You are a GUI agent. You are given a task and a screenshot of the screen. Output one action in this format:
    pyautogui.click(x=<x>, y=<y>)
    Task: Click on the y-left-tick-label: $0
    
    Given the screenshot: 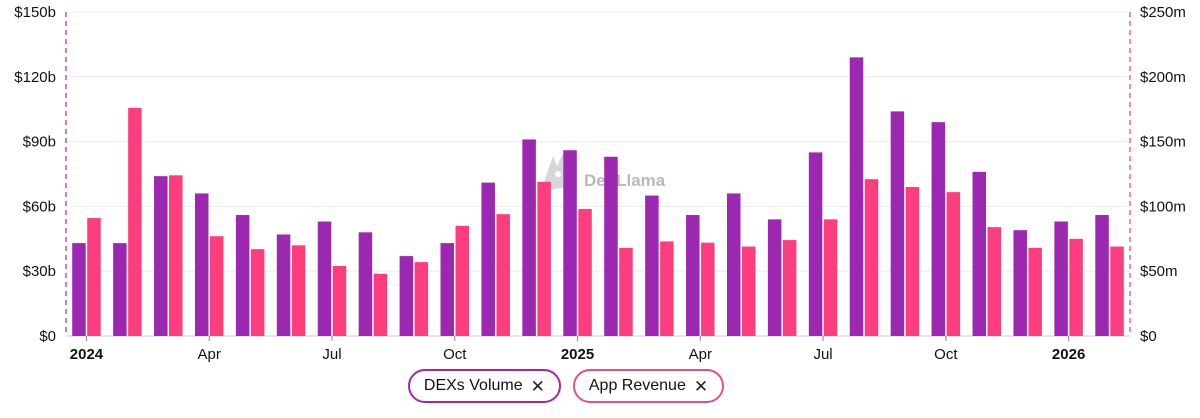 What is the action you would take?
    pyautogui.click(x=47, y=336)
    